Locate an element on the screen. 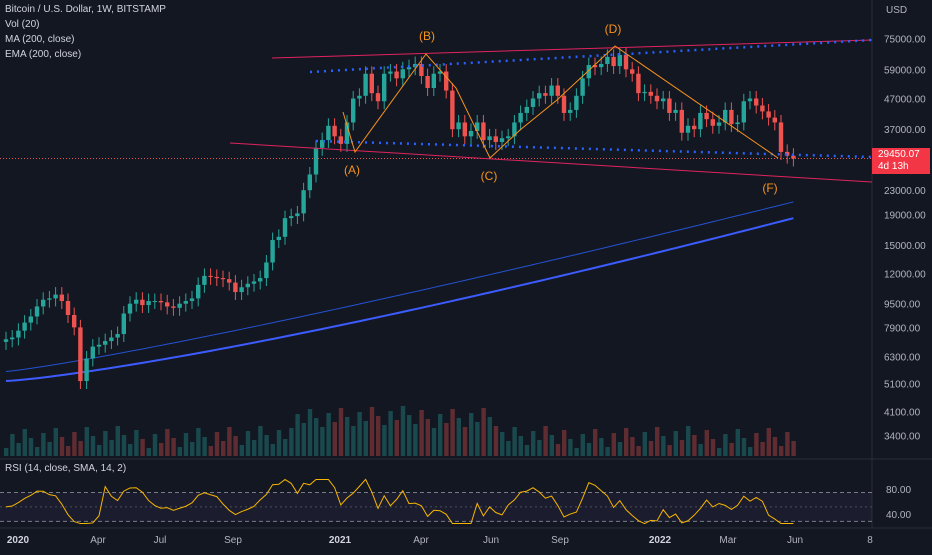 This screenshot has height=555, width=932. time-tick-label: Jun is located at coordinates (795, 540).